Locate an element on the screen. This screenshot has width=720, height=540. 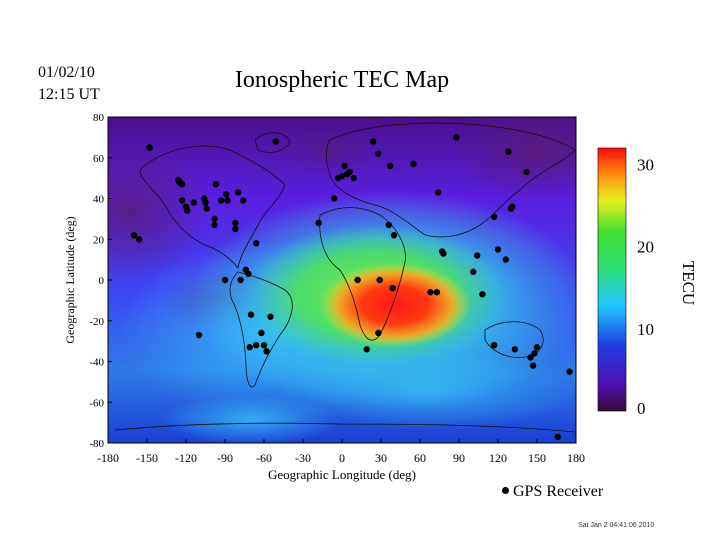
y-tick-label: -60 is located at coordinates (96, 403).